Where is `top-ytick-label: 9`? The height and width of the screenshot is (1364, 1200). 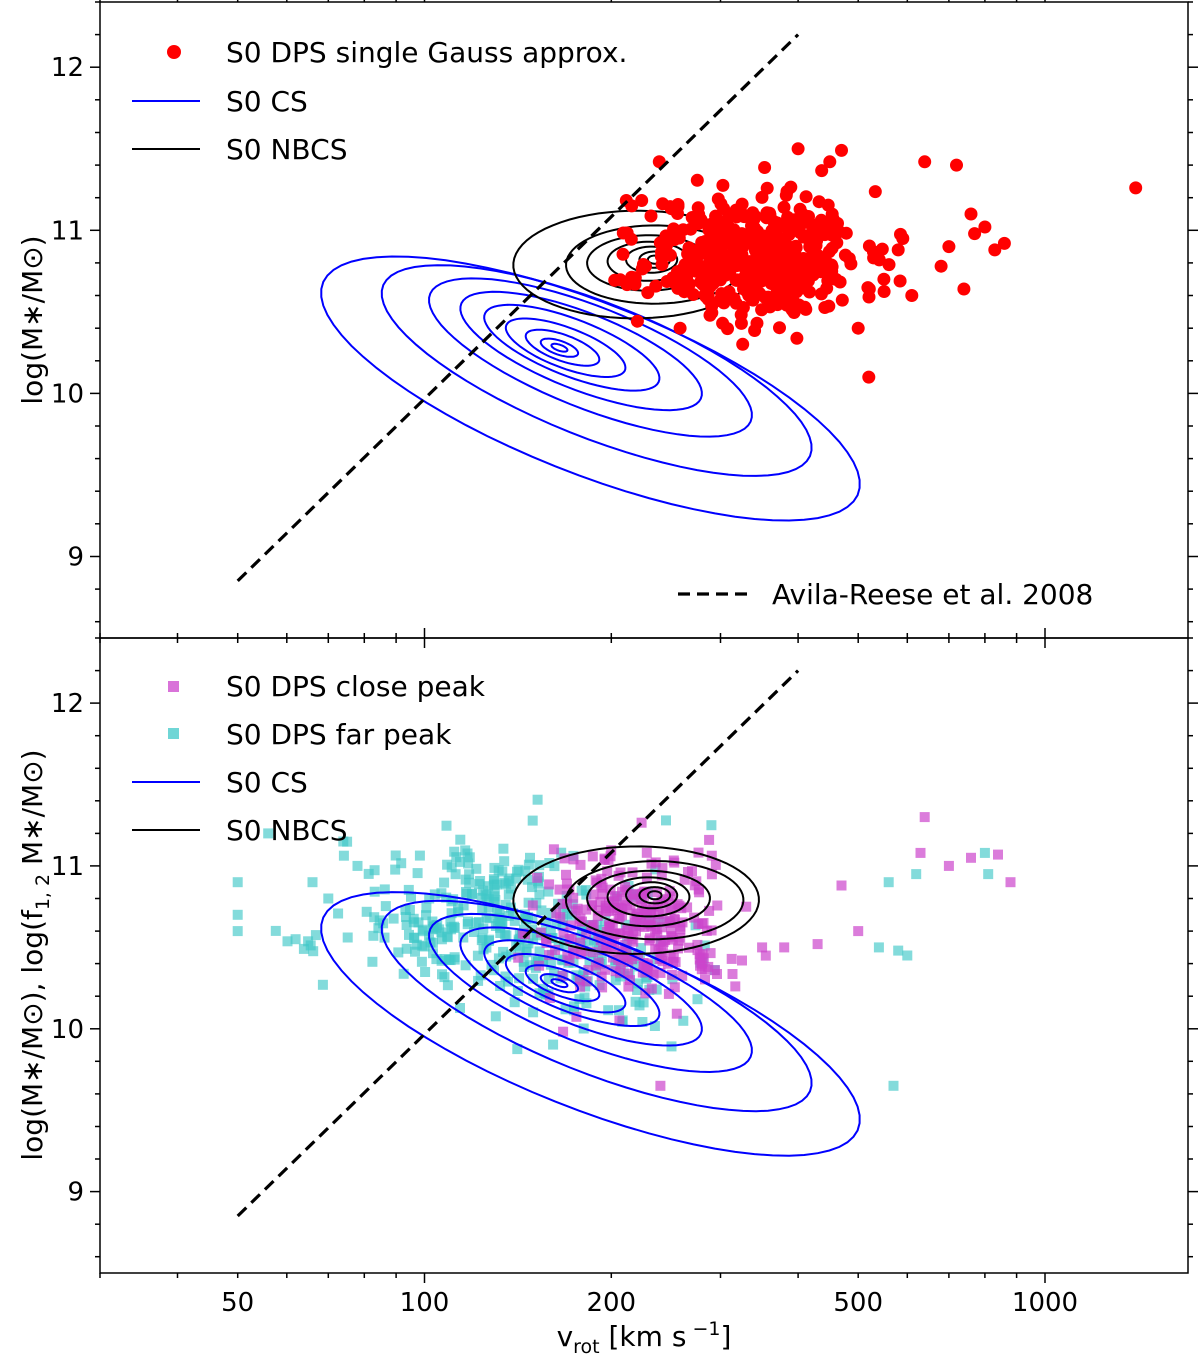
top-ytick-label: 9 is located at coordinates (75, 558).